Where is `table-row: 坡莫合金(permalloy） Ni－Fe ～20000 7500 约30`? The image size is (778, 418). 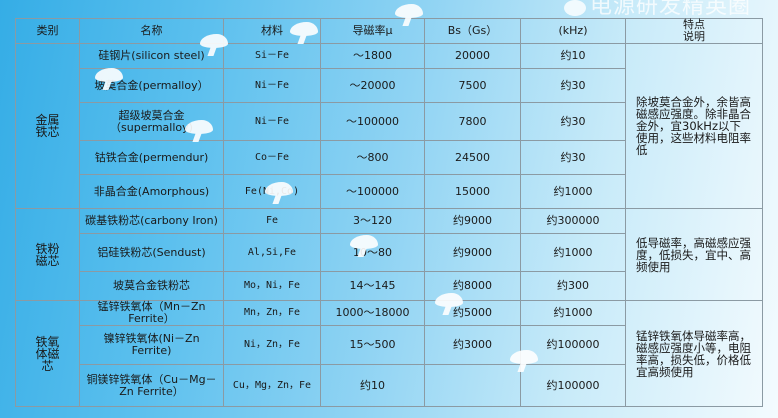 table-row: 坡莫合金(permalloy） Ni－Fe ～20000 7500 约30 is located at coordinates (389, 85).